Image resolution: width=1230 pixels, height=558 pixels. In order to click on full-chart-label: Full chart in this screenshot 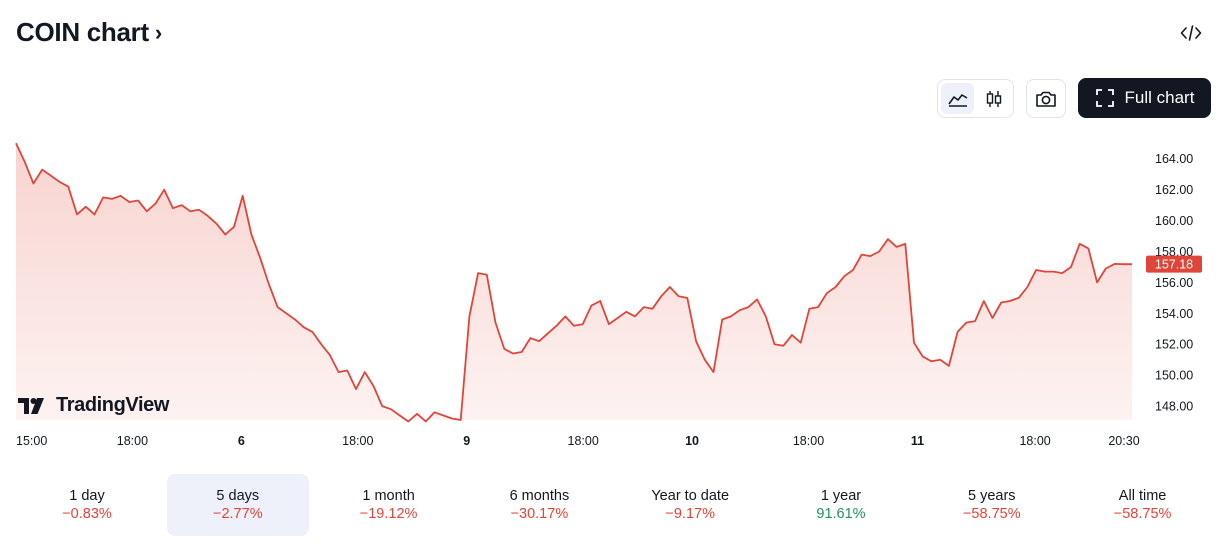, I will do `click(1159, 97)`.